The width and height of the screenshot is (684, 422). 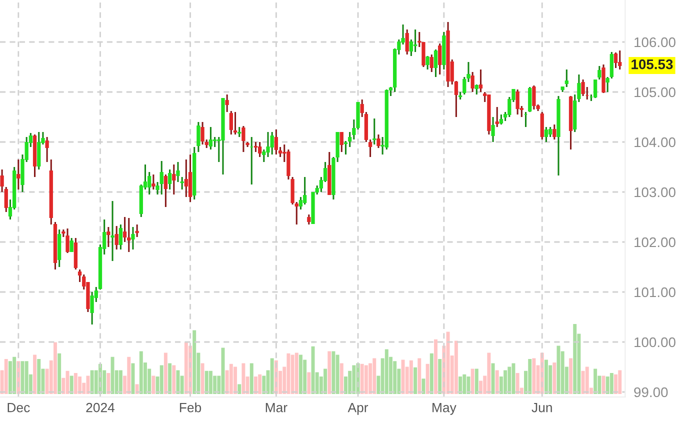 I want to click on x-tick-label: Mar, so click(x=277, y=407).